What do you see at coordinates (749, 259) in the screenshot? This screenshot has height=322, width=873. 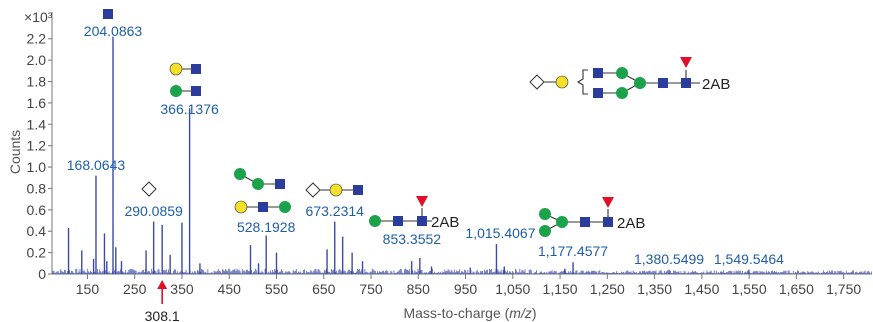 I see `peak-label: 1,549.5464` at bounding box center [749, 259].